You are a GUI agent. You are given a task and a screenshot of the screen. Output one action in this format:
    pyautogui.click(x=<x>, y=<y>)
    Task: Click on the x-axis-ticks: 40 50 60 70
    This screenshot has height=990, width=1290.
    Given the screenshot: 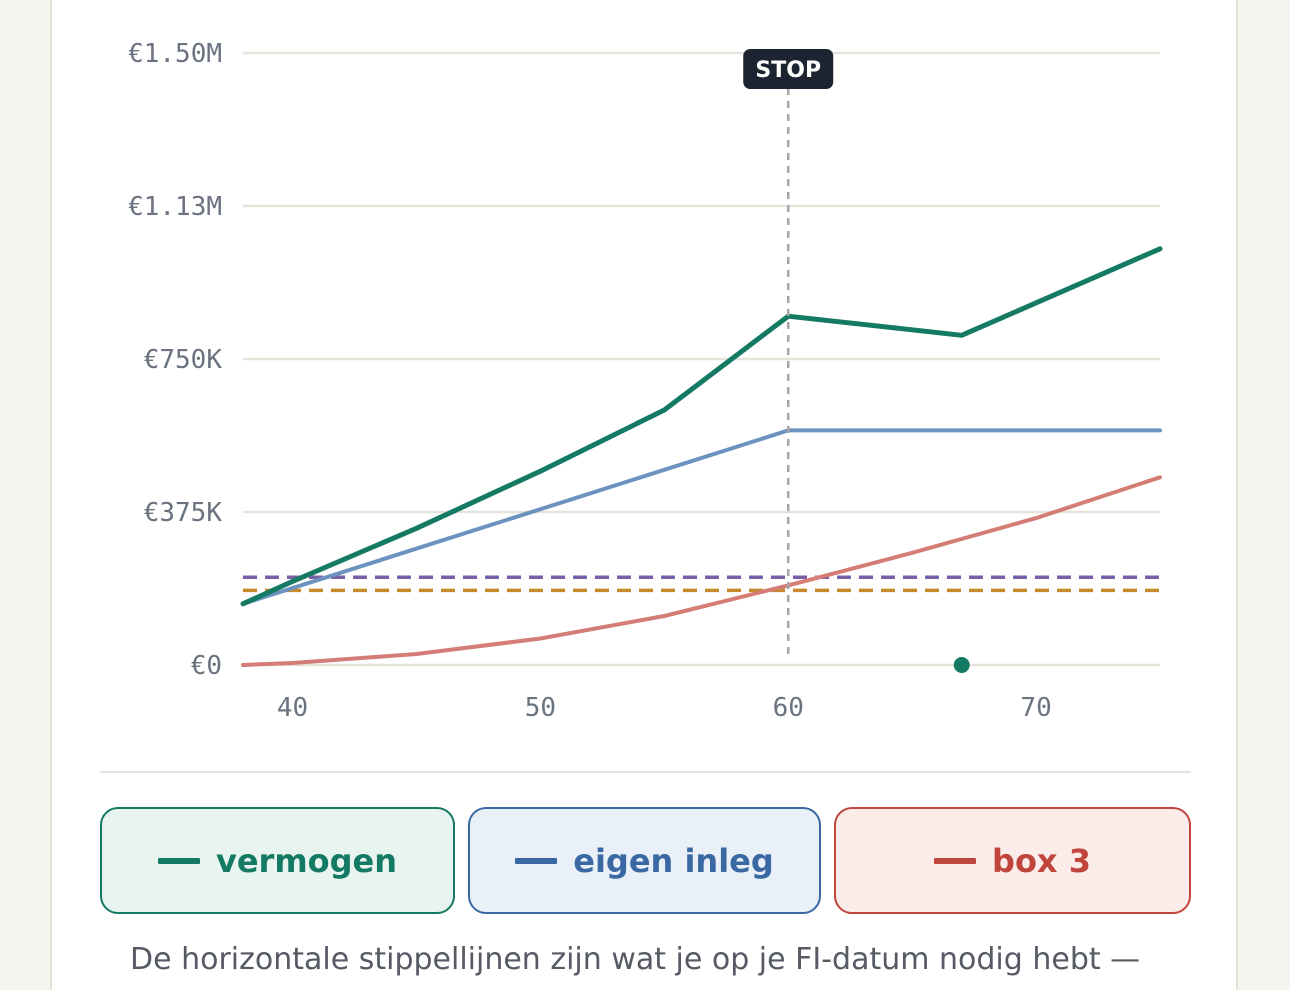 What is the action you would take?
    pyautogui.click(x=664, y=708)
    